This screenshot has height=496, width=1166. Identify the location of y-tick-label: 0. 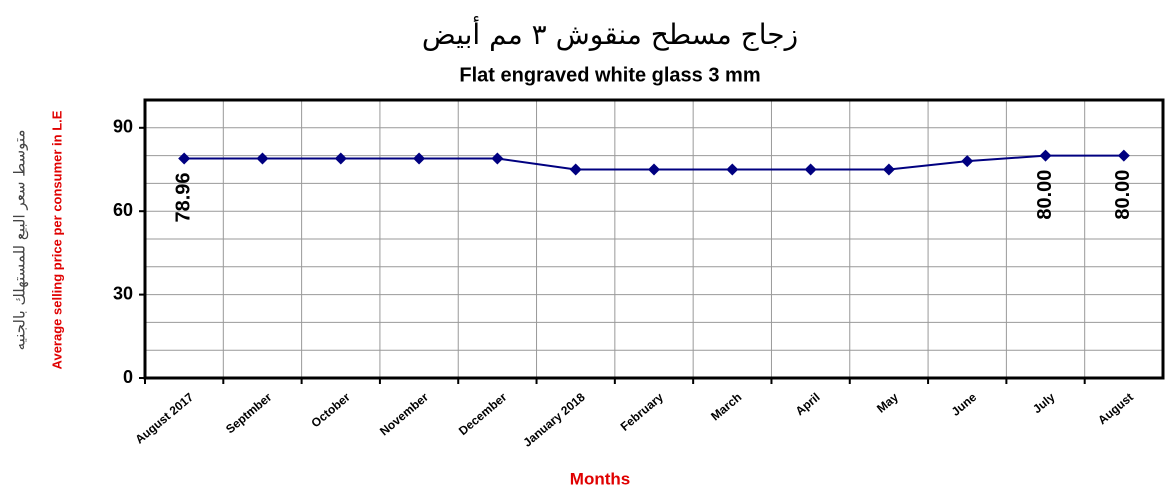
(128, 377).